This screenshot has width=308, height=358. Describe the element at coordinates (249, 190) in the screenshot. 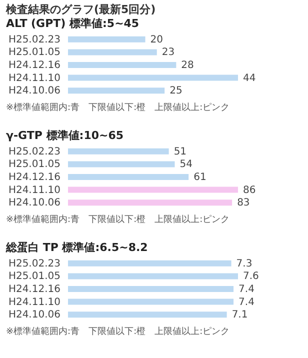

I see `data-label: 86` at that location.